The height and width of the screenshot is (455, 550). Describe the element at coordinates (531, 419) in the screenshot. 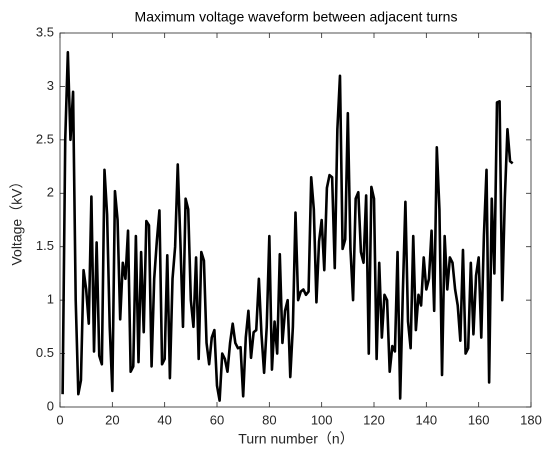

I see `x-tick-label: 180` at that location.